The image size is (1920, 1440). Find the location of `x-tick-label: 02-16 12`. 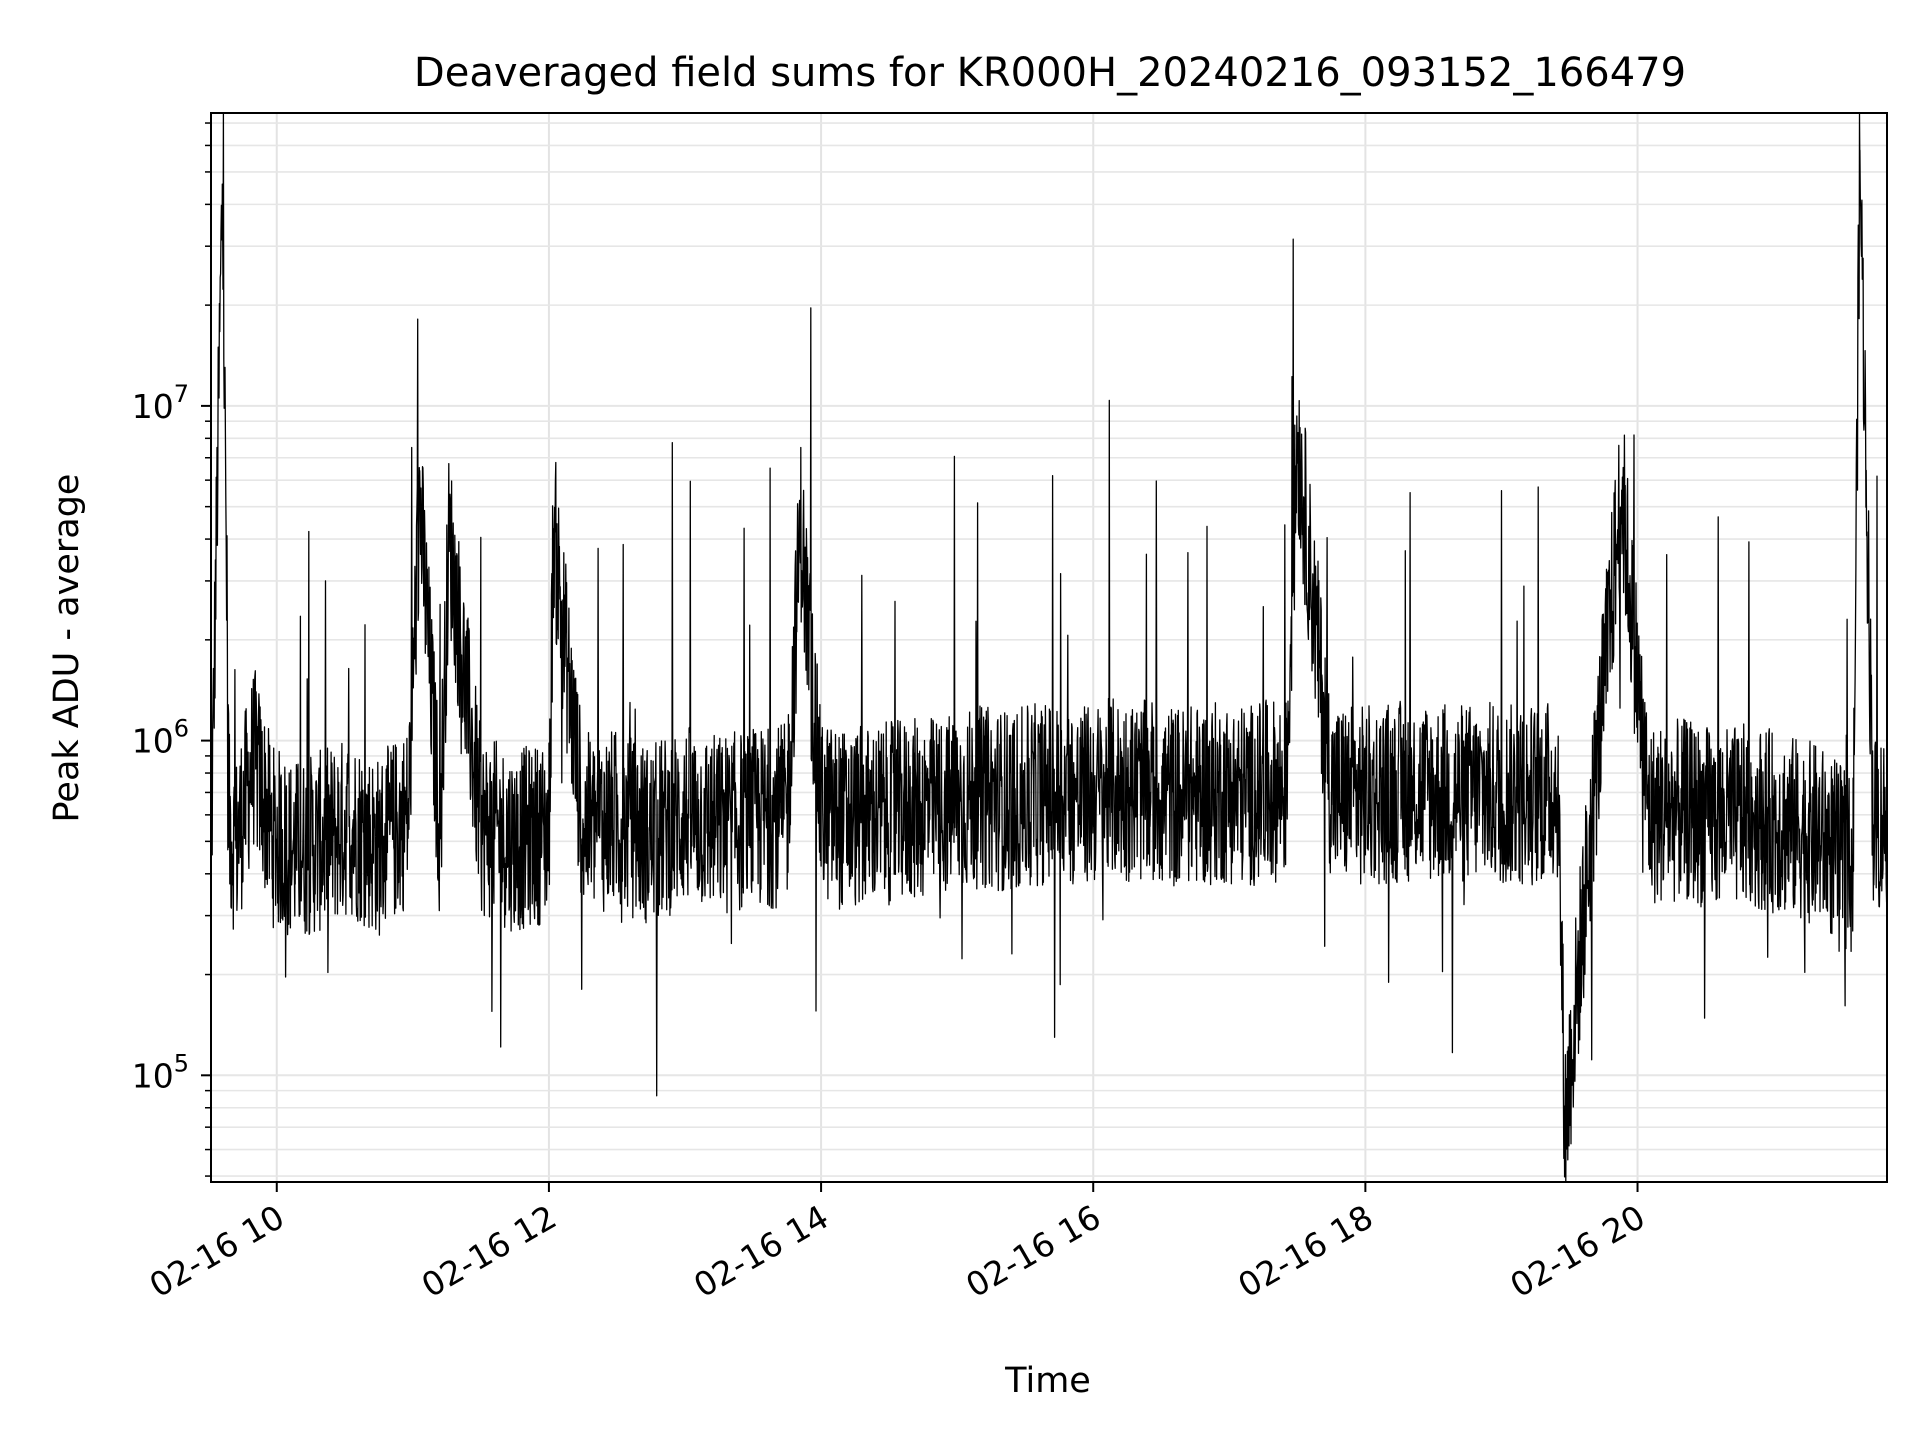

x-tick-label: 02-16 12 is located at coordinates (489, 1251).